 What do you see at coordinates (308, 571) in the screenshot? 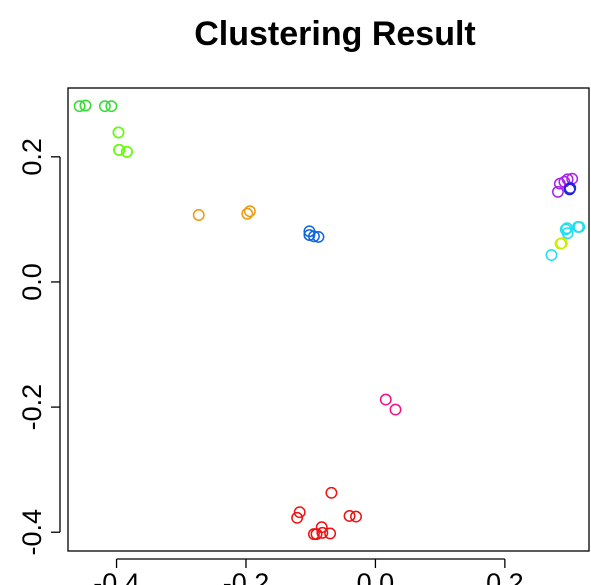
I see `x-axis: -0.4 -0.2 0.0 0.2` at bounding box center [308, 571].